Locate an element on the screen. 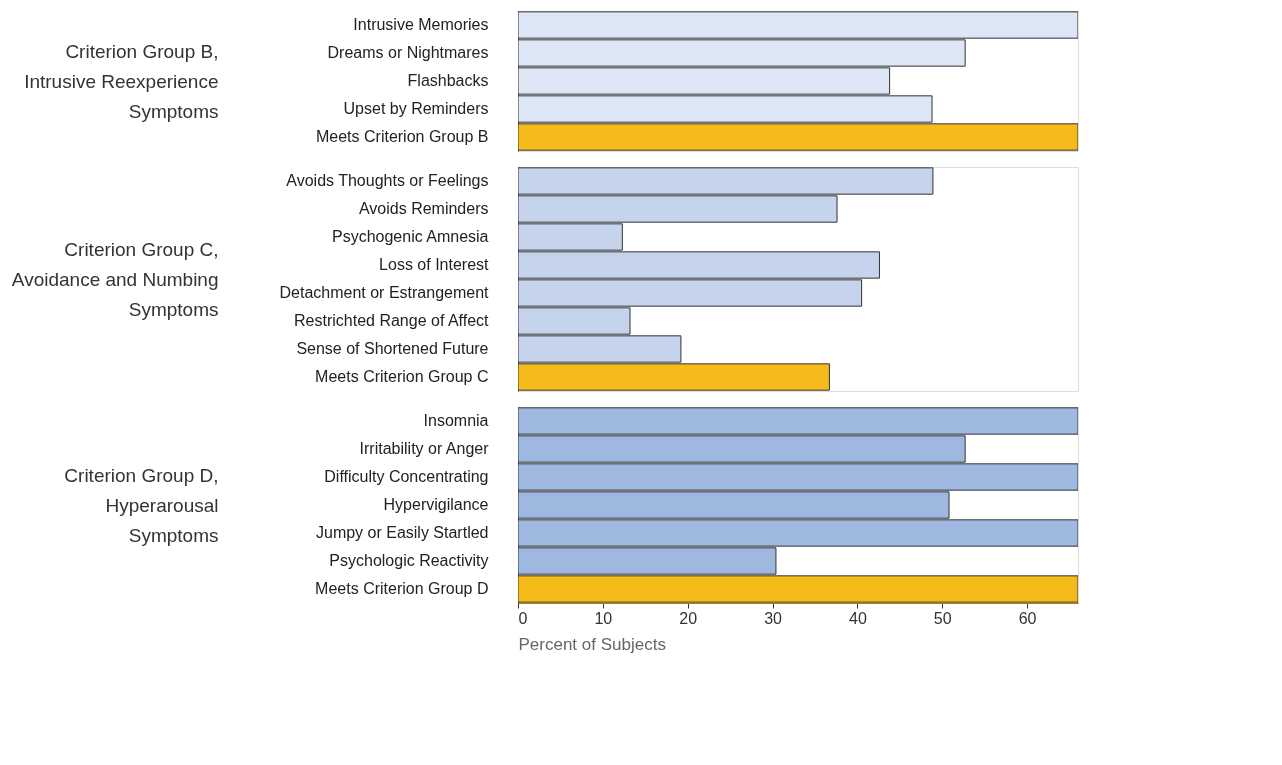  y-tick-label: Irritability or Anger is located at coordinates (424, 448).